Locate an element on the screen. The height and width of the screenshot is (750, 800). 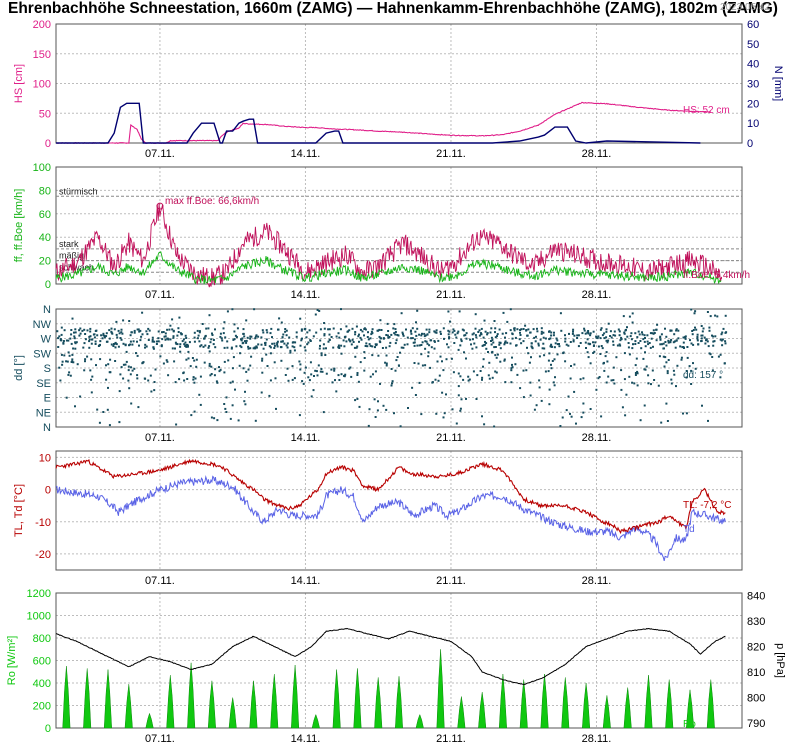
y2-tick-label: 810 is located at coordinates (756, 673).